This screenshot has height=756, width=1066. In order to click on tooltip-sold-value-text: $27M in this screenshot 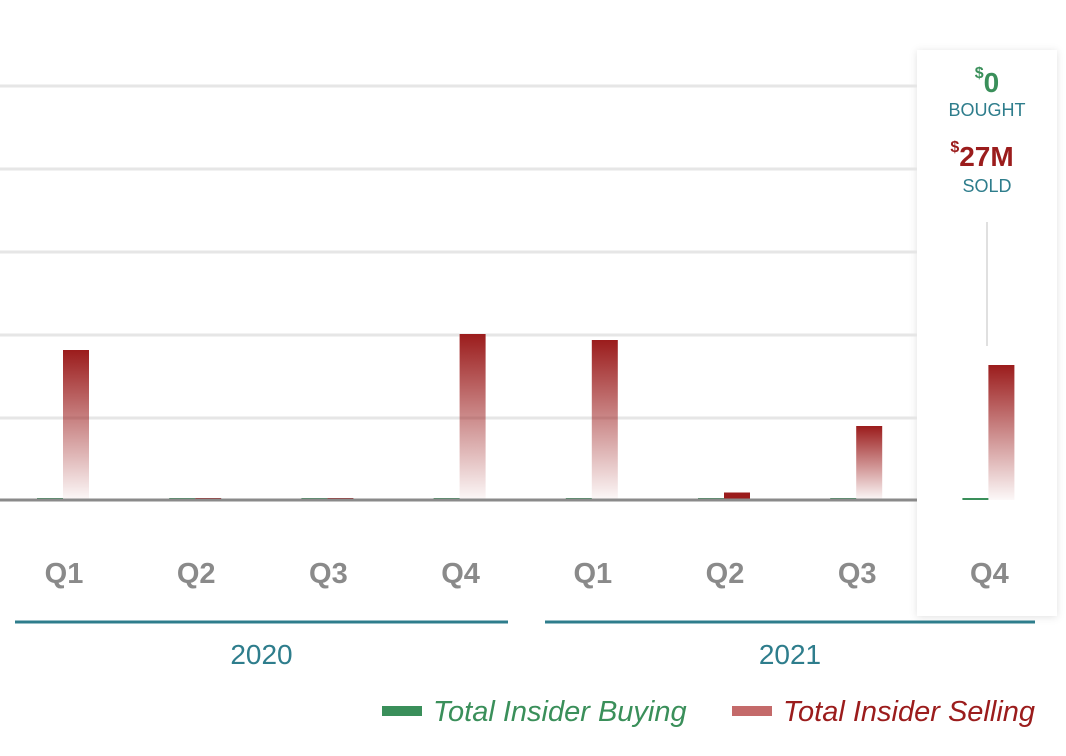, I will do `click(981, 155)`.